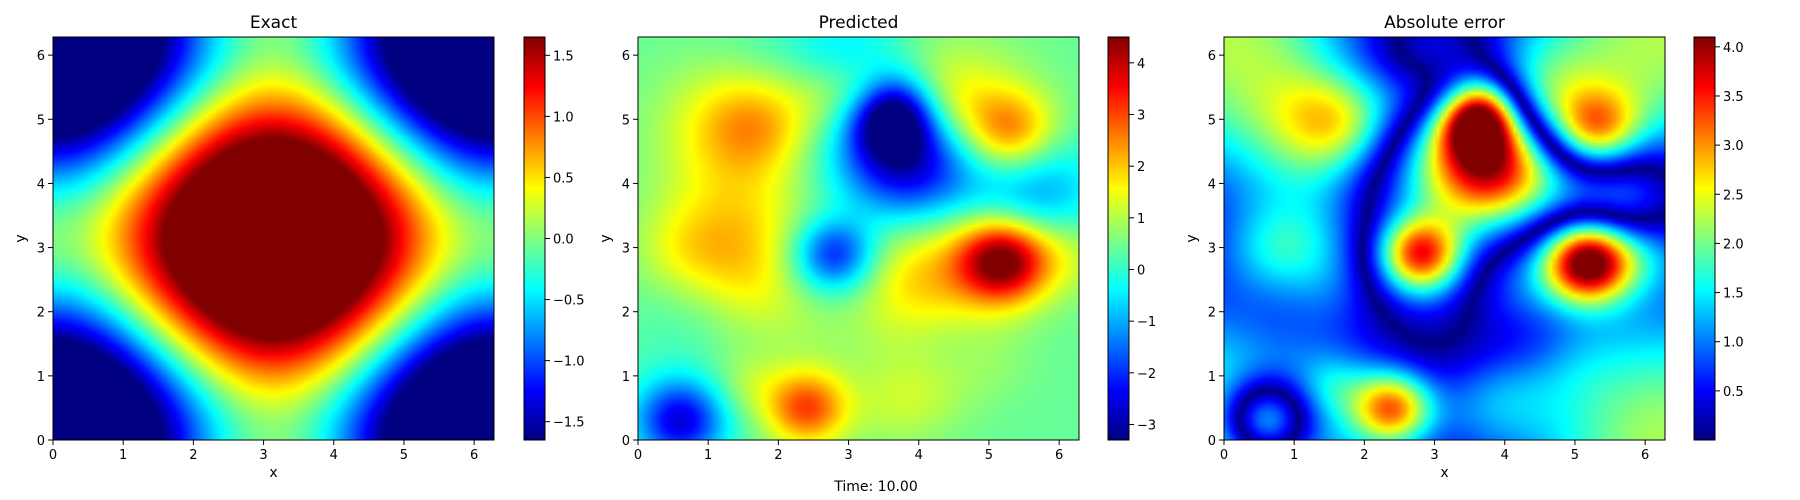  Describe the element at coordinates (563, 240) in the screenshot. I see `colorbar-tick-label: 0.0` at that location.